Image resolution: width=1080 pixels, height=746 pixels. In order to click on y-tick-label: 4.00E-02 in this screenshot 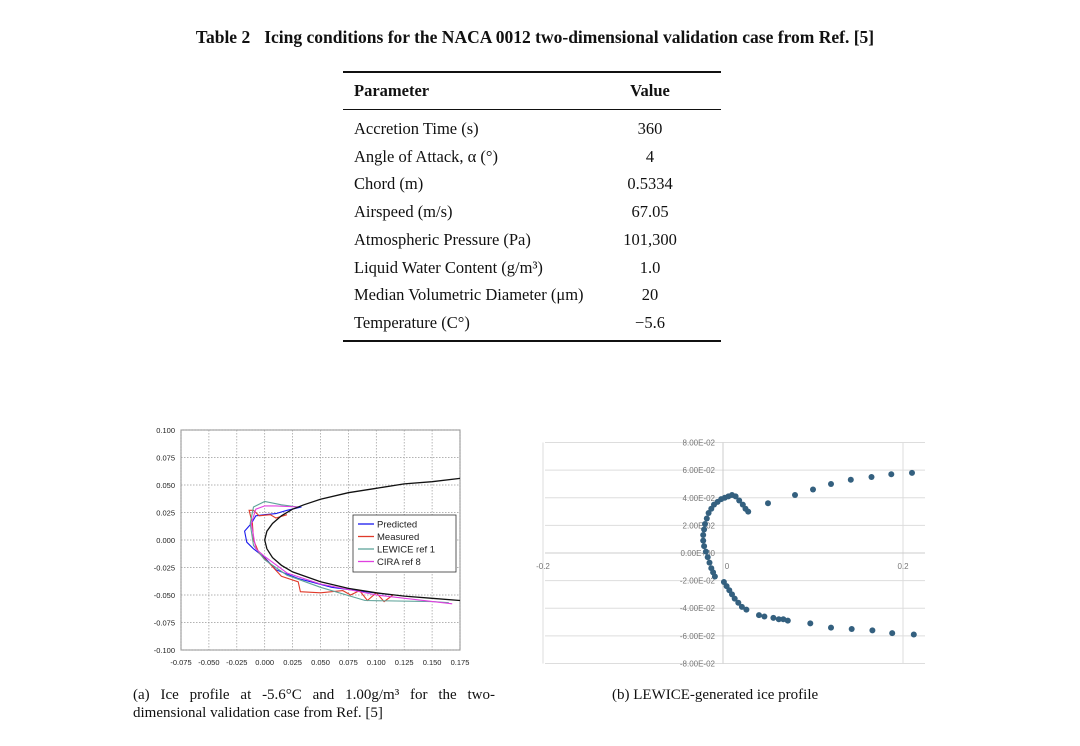, I will do `click(699, 498)`.